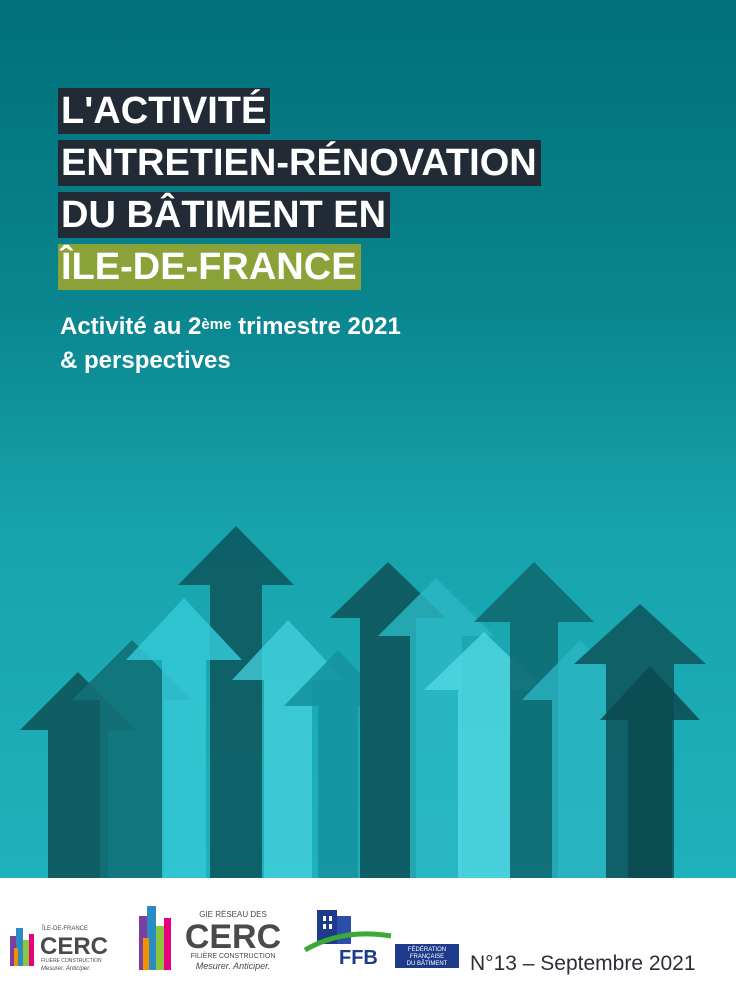 The height and width of the screenshot is (1000, 736). Describe the element at coordinates (381, 939) in the screenshot. I see `ffb-logo: FFB FÉDÉRATION FRANÇAISE DU BÂTIMENT` at that location.